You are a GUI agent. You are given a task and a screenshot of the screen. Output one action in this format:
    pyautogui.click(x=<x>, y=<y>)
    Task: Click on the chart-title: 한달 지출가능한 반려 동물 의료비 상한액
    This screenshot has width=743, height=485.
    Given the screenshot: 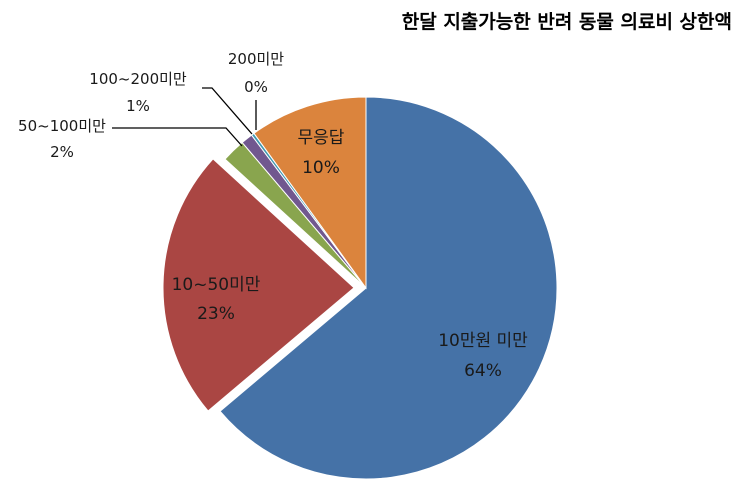 What is the action you would take?
    pyautogui.click(x=567, y=22)
    